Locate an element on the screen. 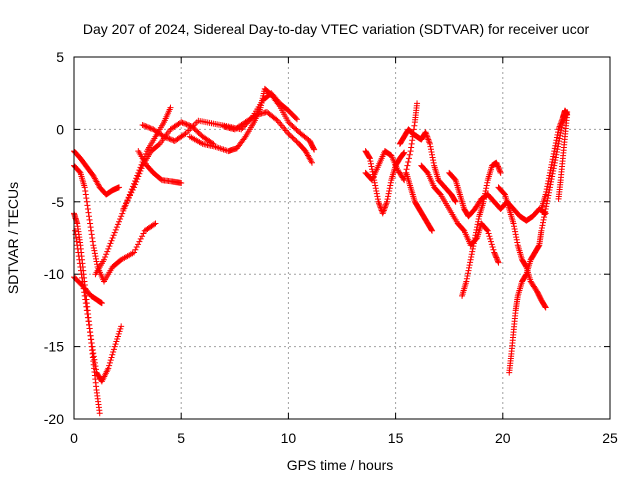  x-tick-label: 5 is located at coordinates (181, 438).